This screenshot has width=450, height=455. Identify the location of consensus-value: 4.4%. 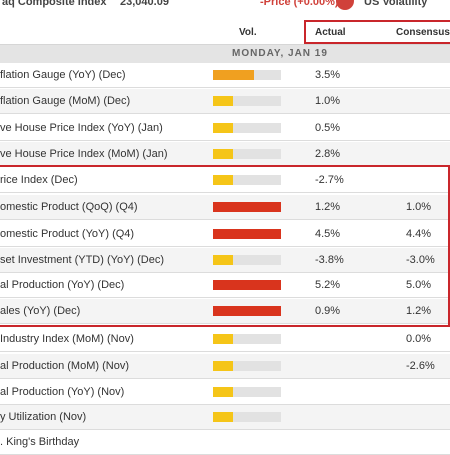
(419, 234).